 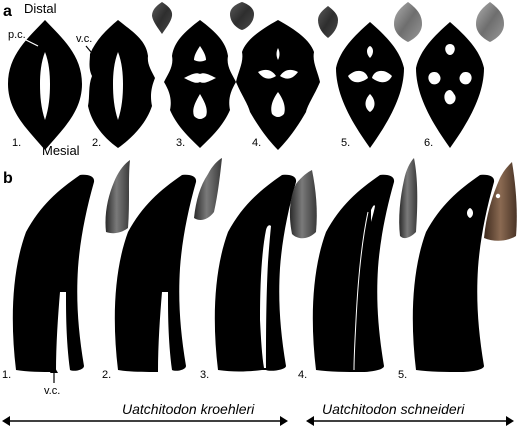 I want to click on specimen-a-number-1: 1., so click(x=16, y=143).